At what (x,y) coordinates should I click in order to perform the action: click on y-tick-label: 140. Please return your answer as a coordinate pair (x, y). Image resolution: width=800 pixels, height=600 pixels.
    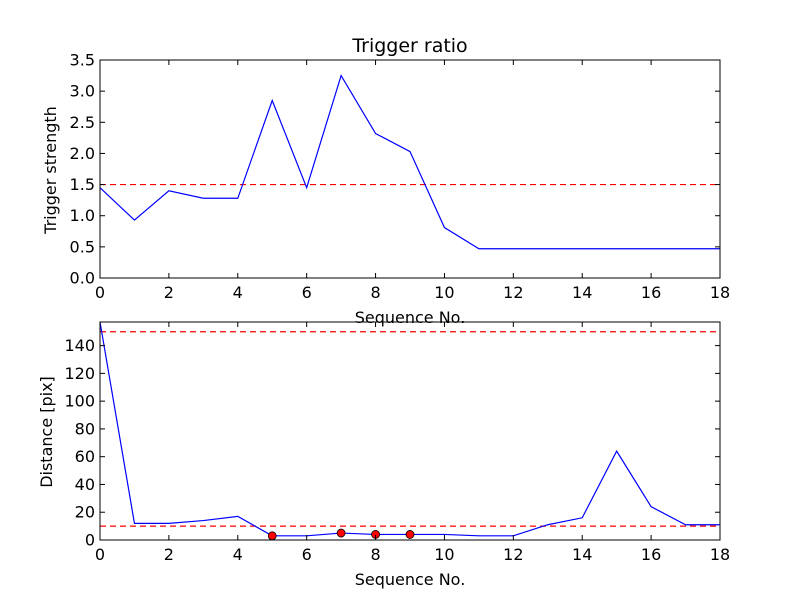
    Looking at the image, I should click on (79, 345).